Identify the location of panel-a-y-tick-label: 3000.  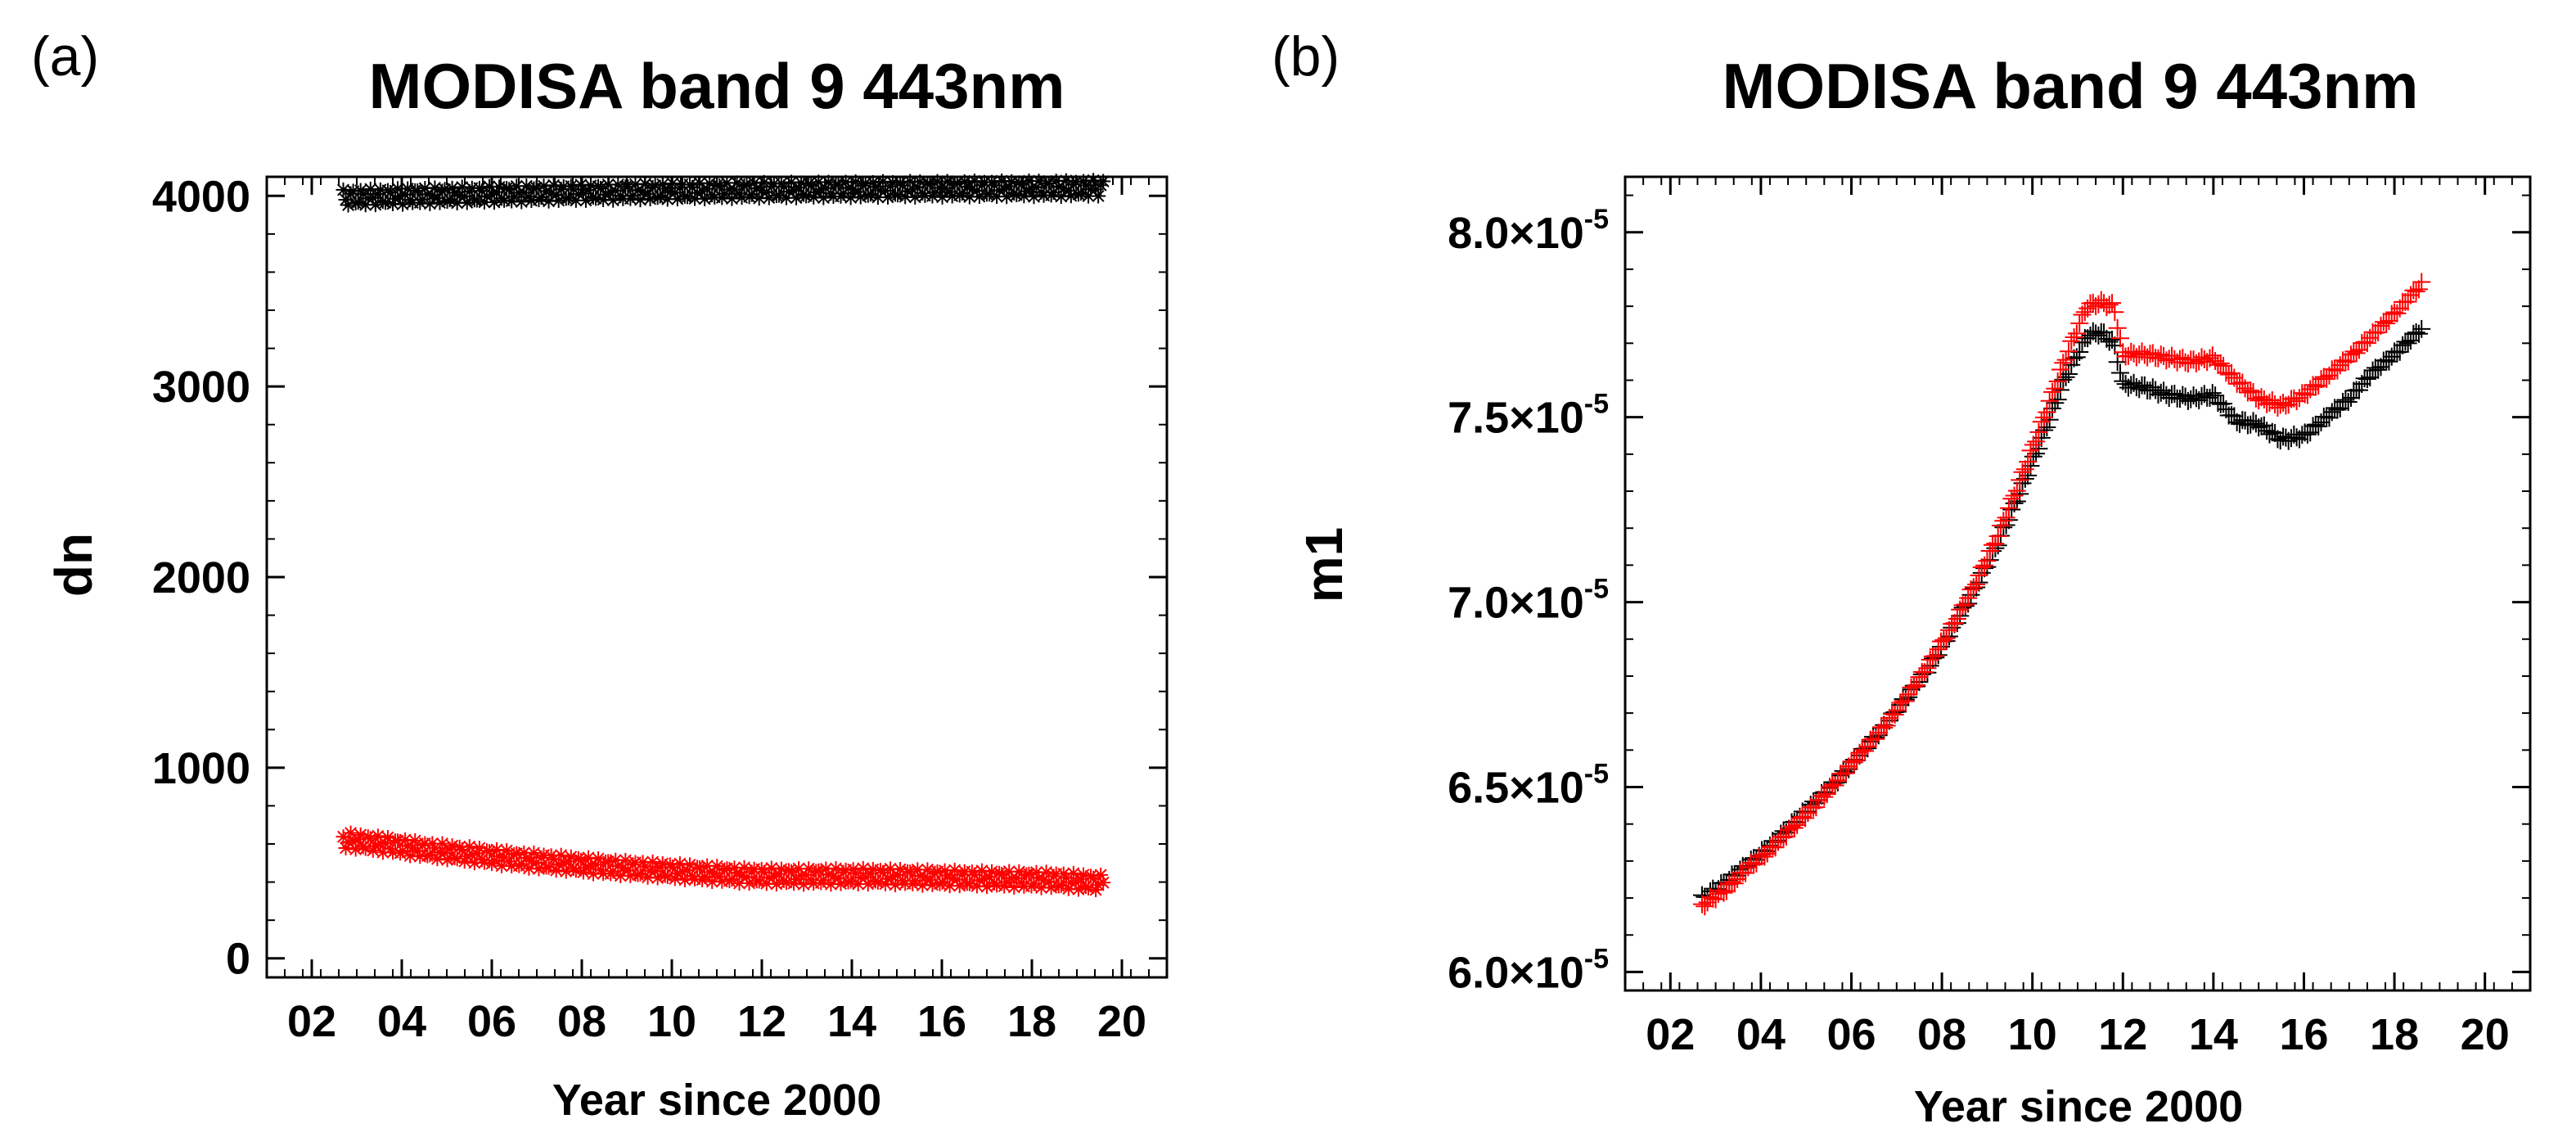
(201, 388).